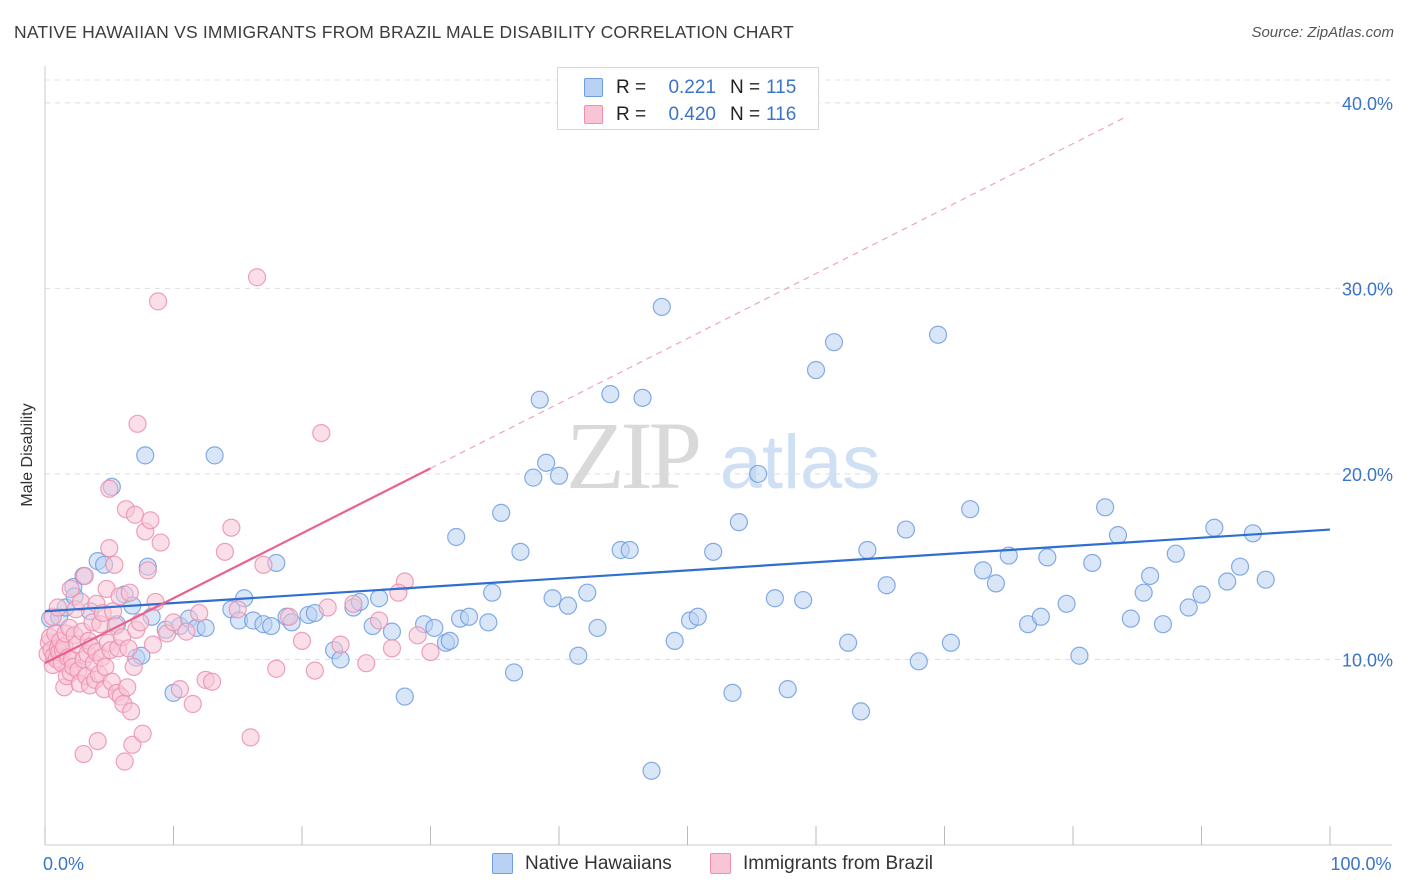 This screenshot has height=892, width=1406. I want to click on legend-label-native-hawaiians: Native Hawaiians, so click(598, 863).